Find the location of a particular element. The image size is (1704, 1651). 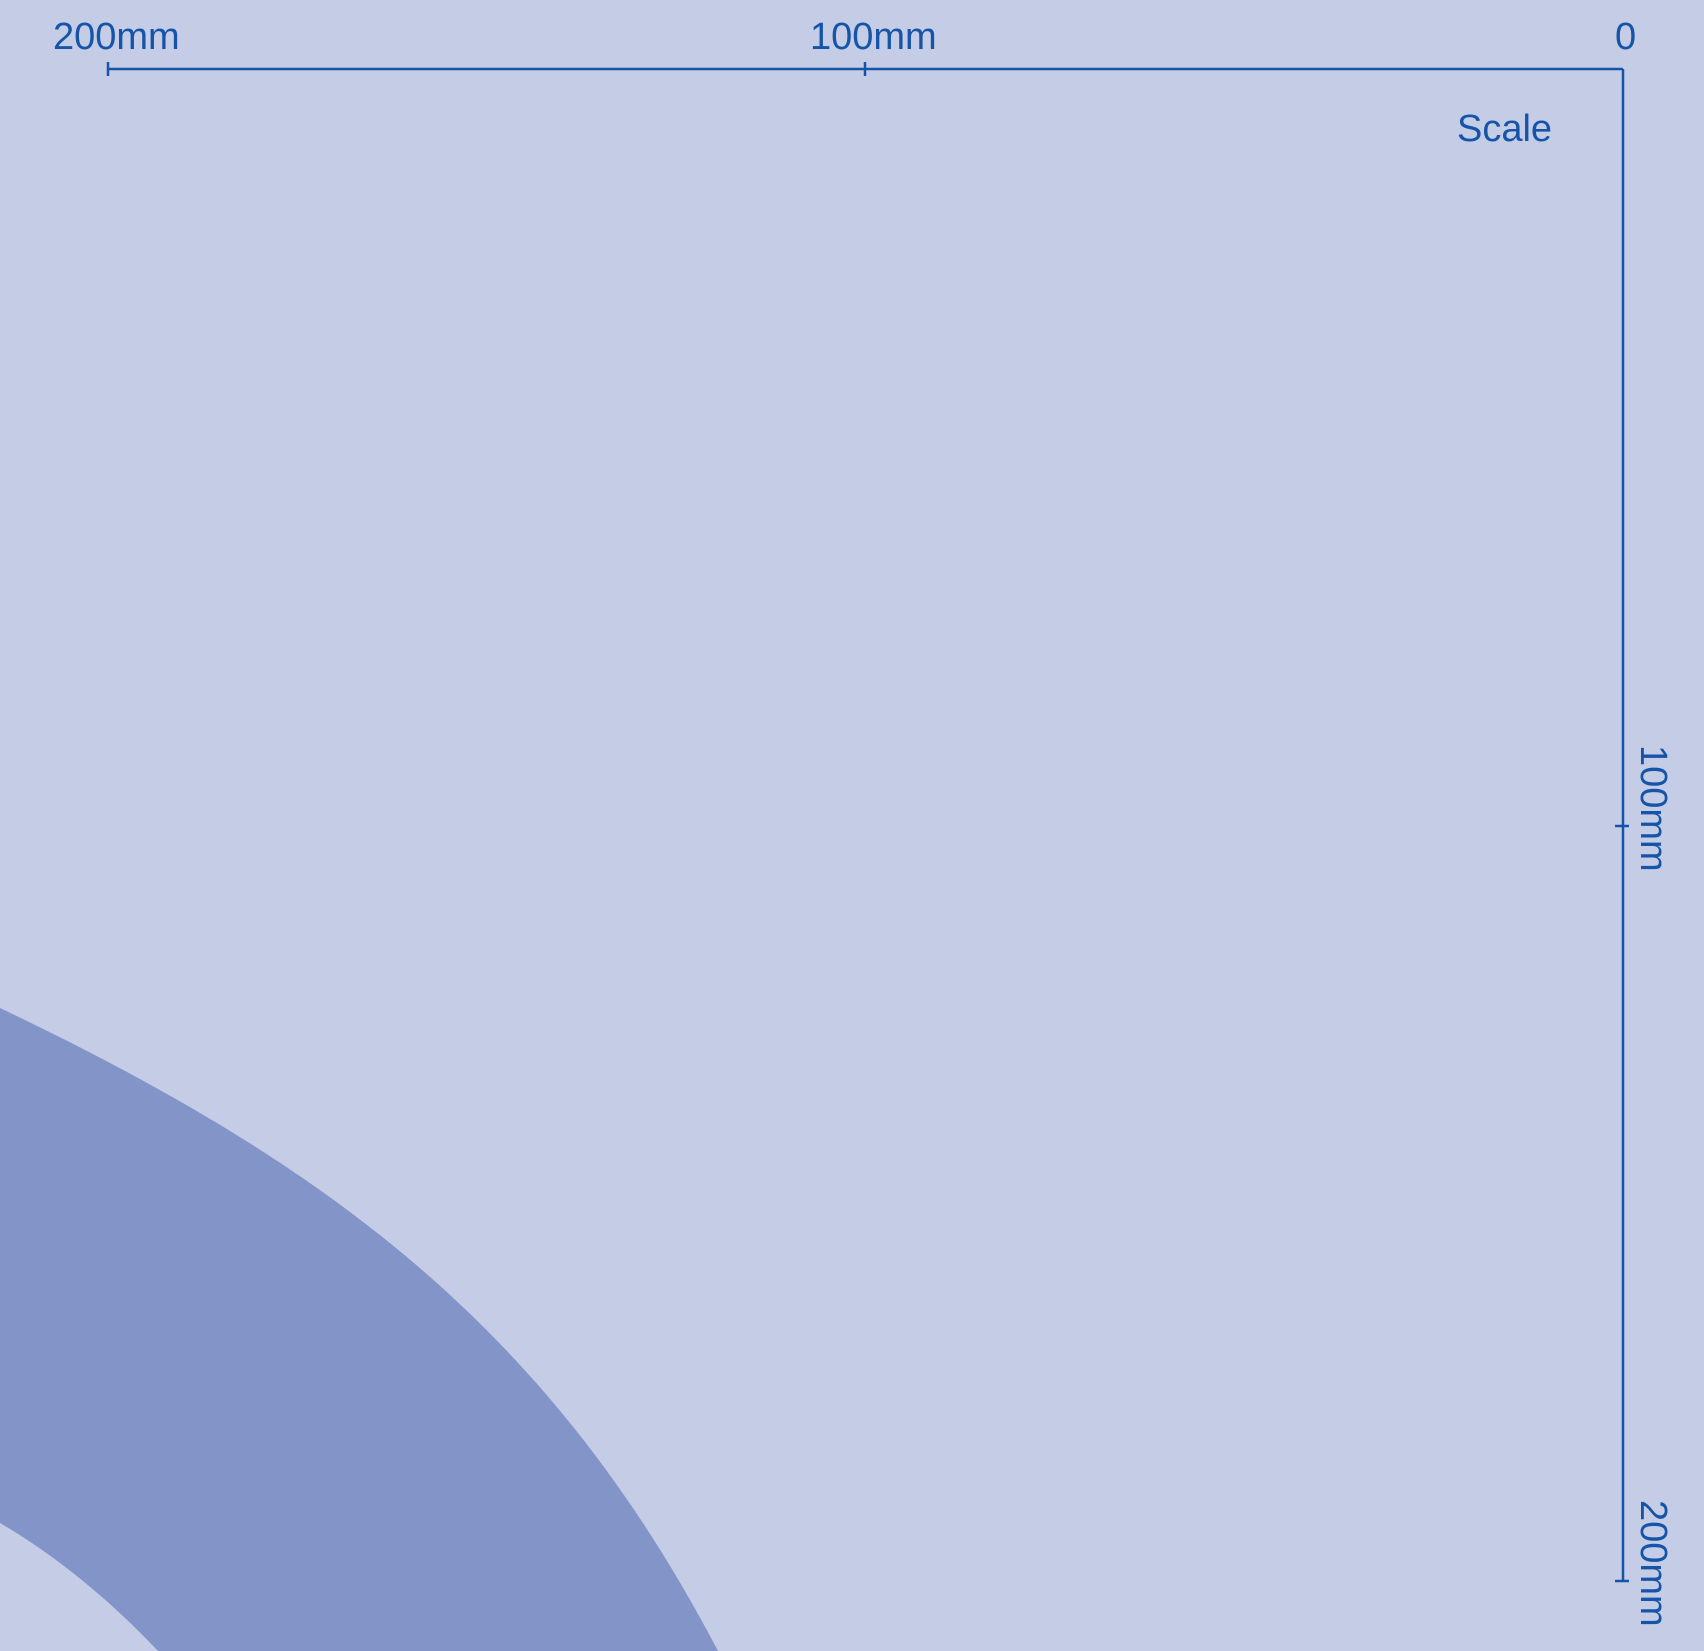

vertical-label-200mm: 200mm is located at coordinates (1653, 1563).